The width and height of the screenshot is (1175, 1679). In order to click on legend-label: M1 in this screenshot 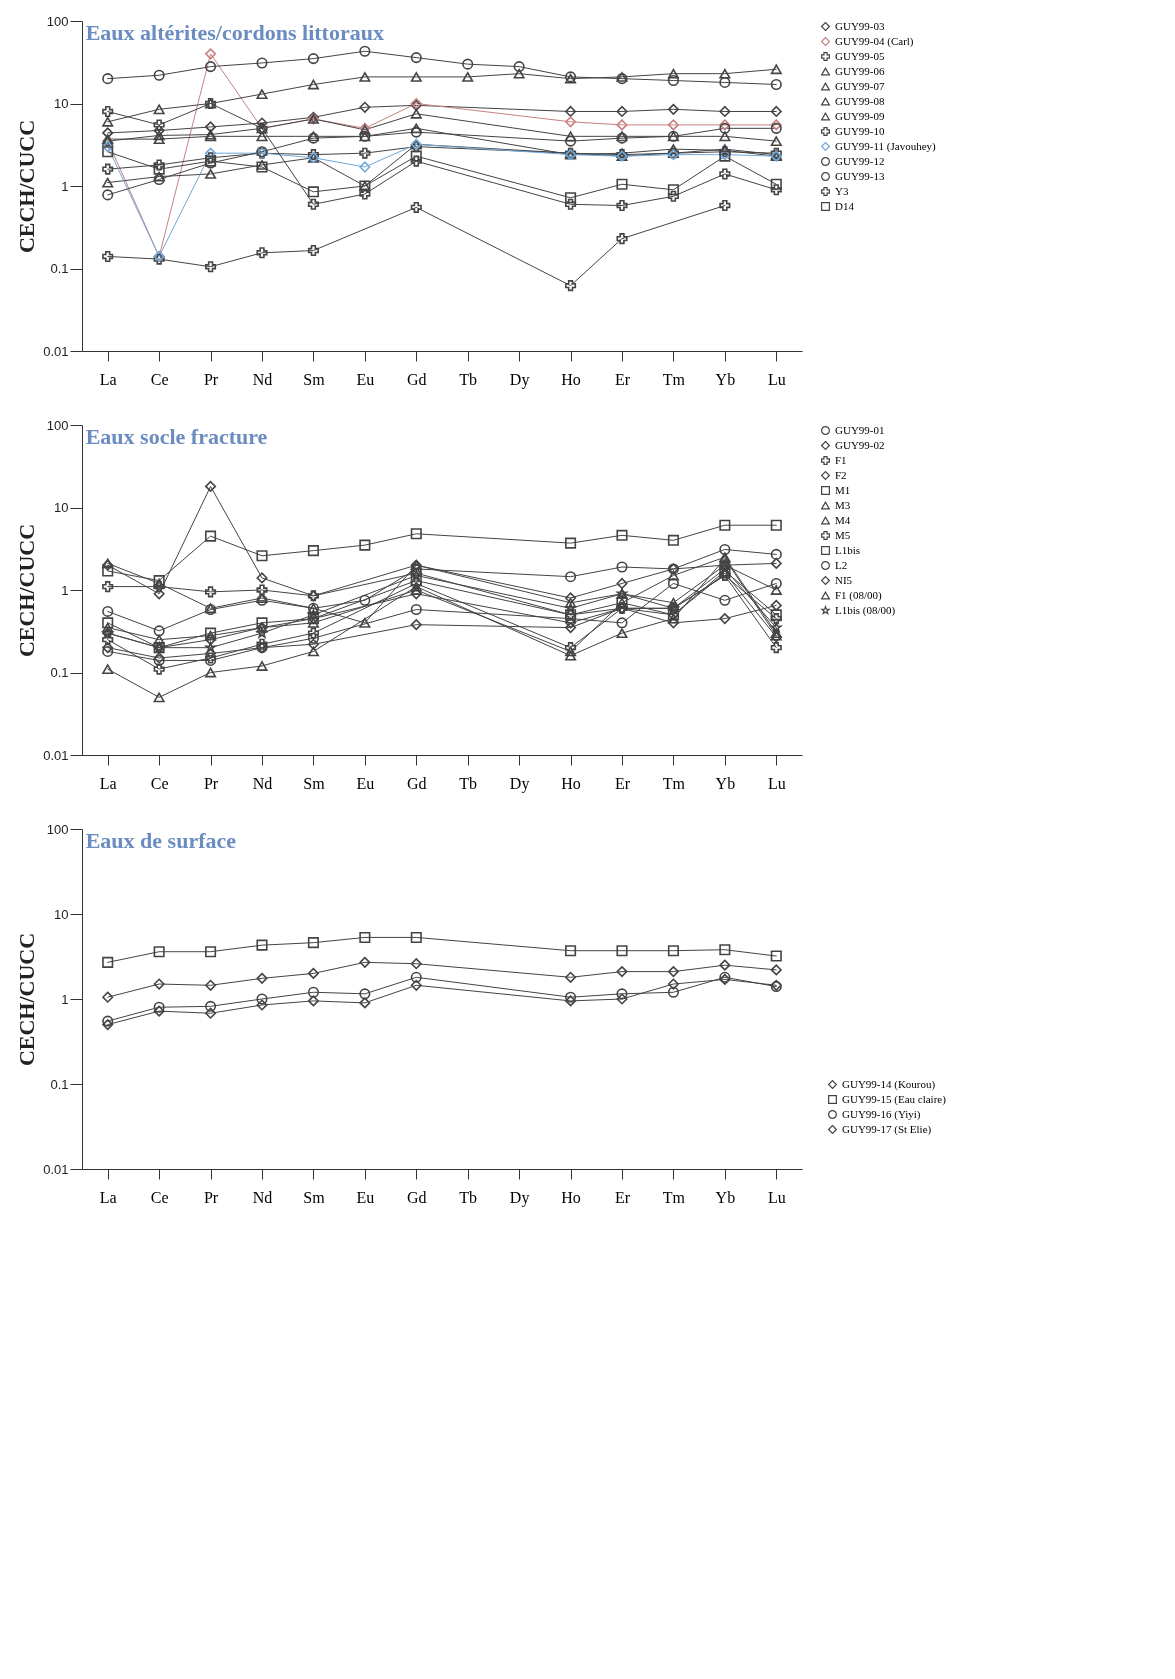, I will do `click(843, 489)`.